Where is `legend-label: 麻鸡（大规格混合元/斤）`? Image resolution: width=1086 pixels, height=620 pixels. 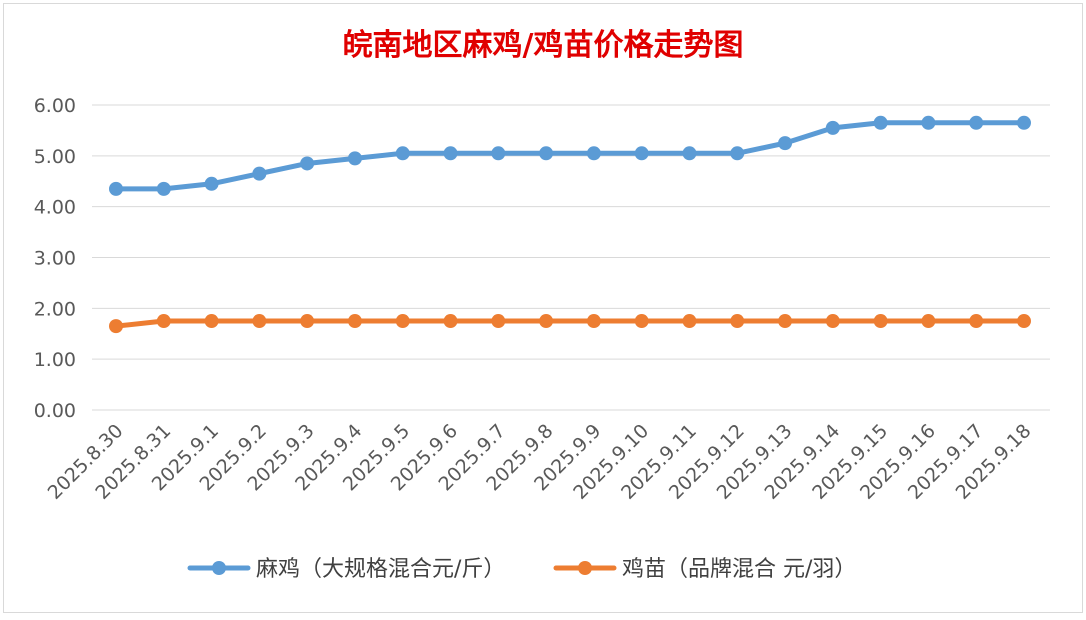 legend-label: 麻鸡（大规格混合元/斤） is located at coordinates (380, 569).